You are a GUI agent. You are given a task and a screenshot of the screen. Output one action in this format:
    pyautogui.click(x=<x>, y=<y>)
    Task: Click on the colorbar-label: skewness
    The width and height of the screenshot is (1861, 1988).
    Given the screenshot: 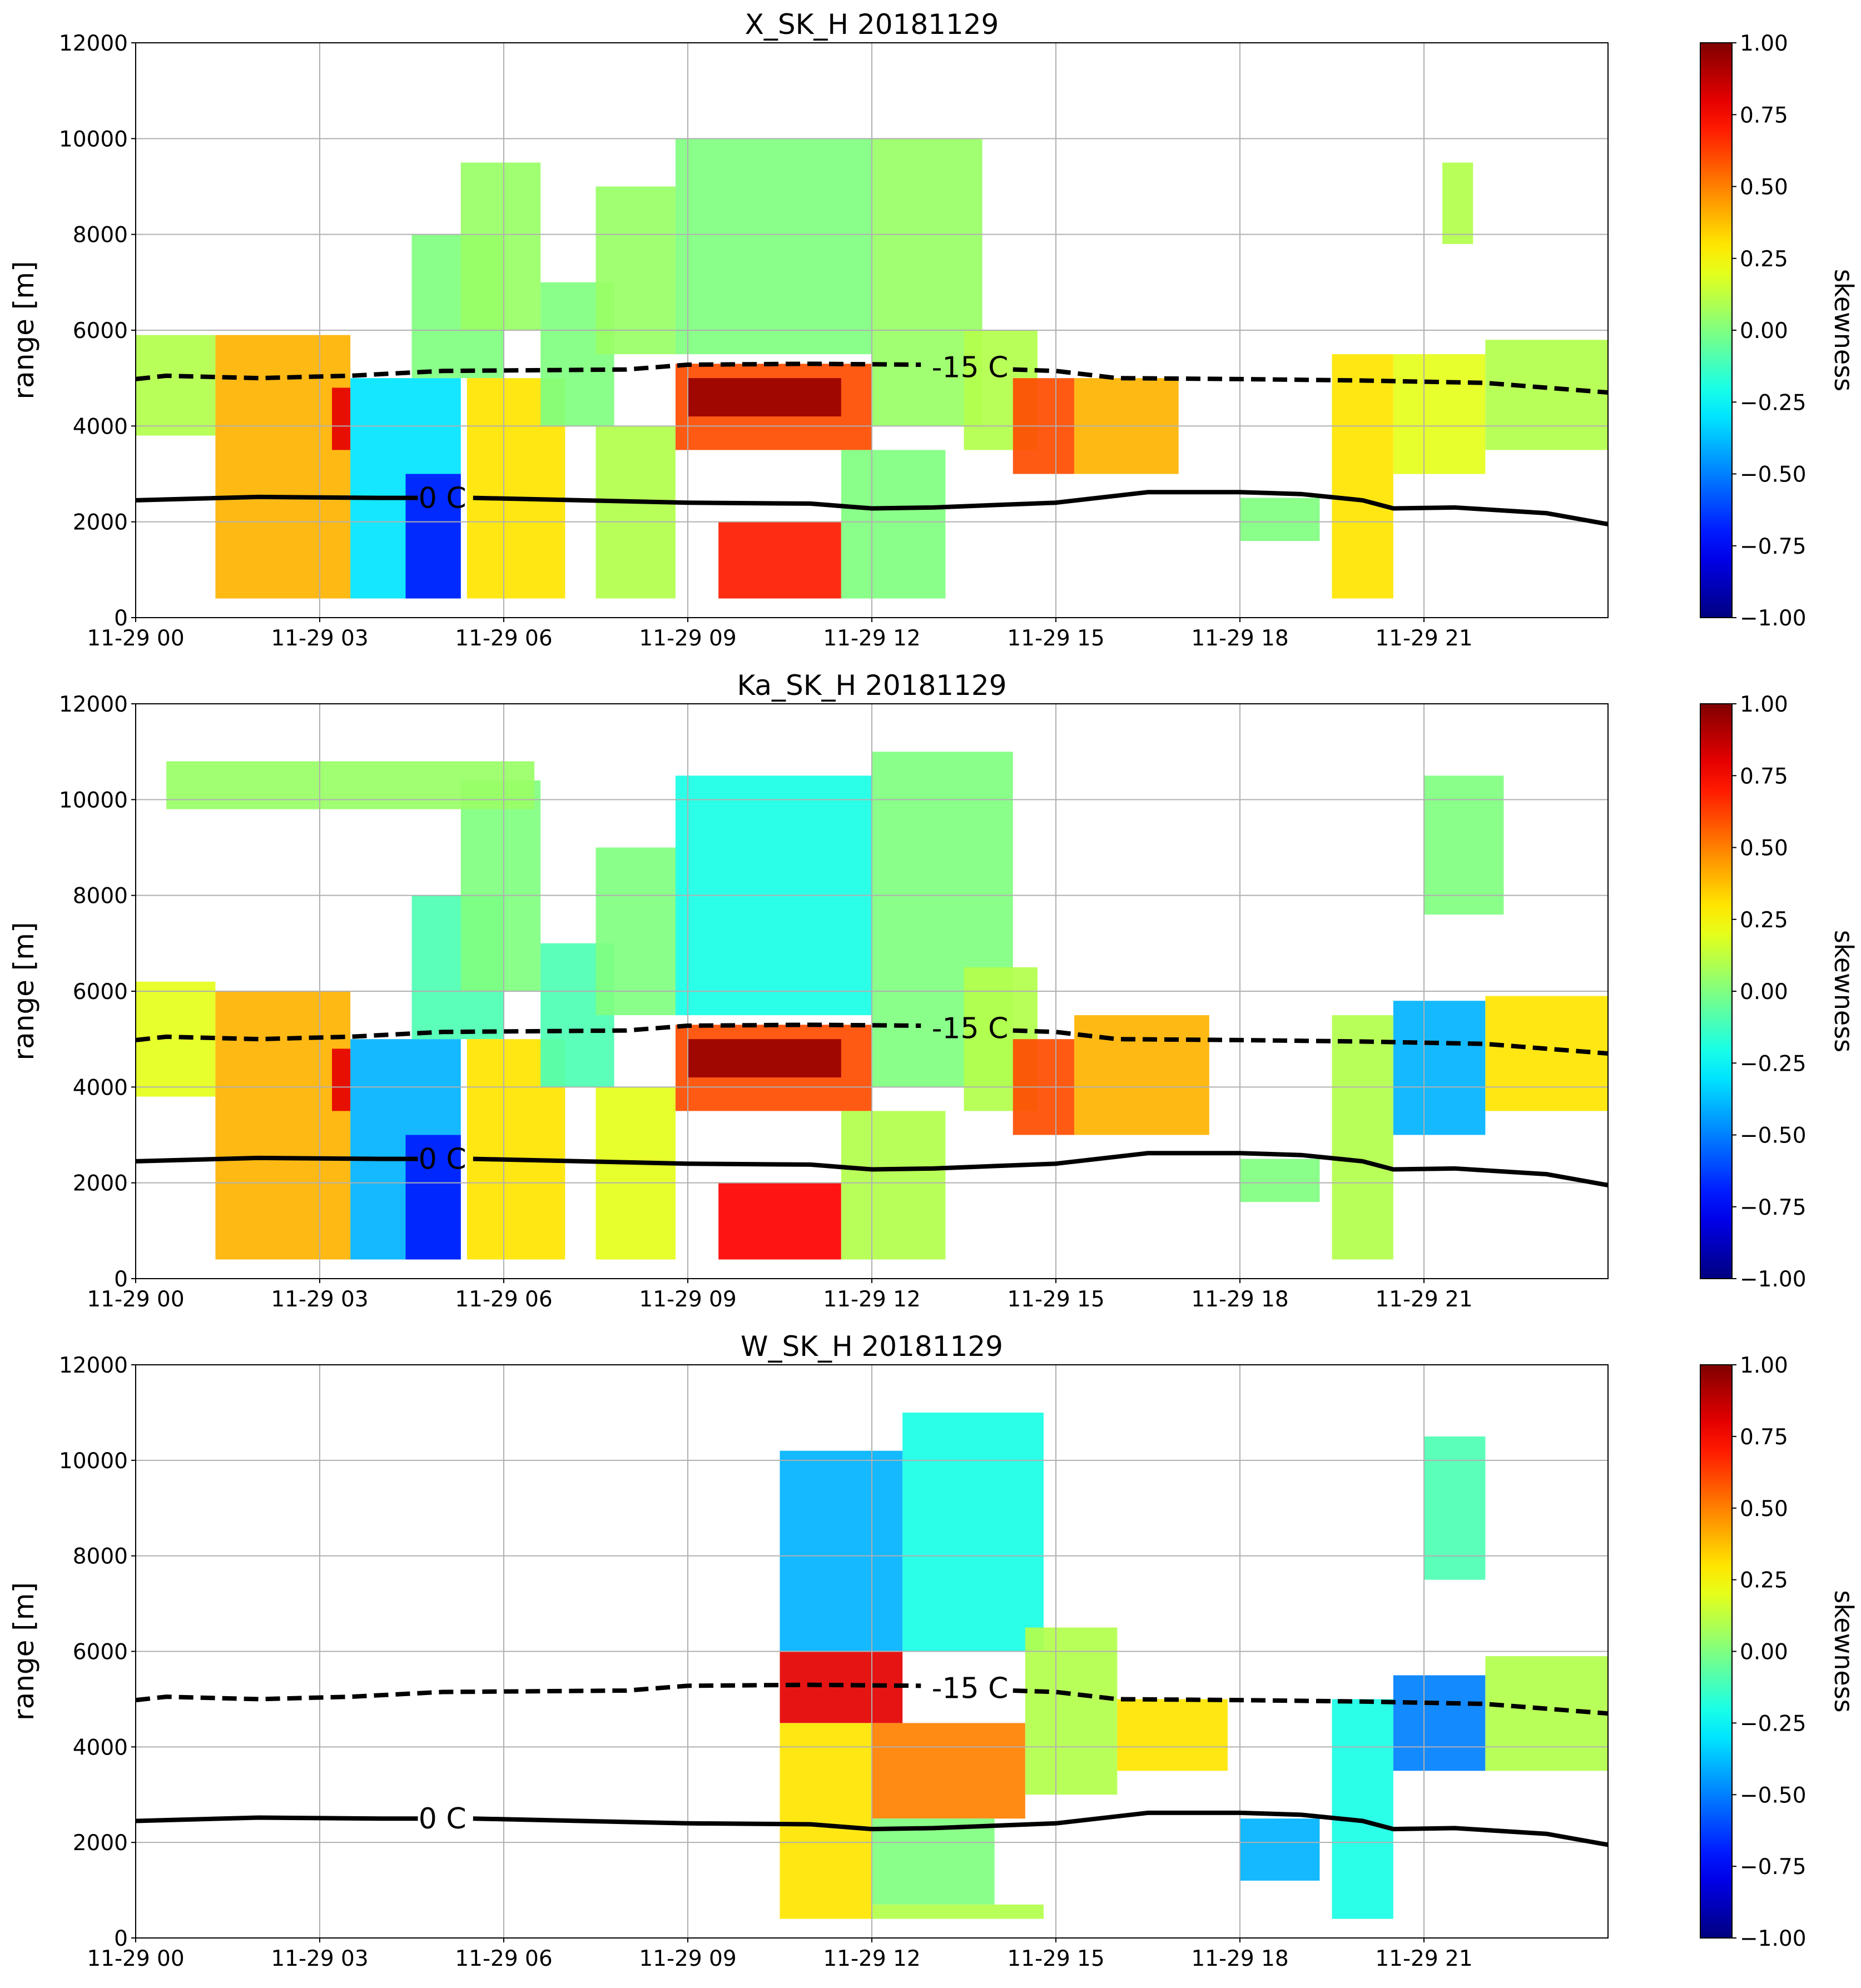 What is the action you would take?
    pyautogui.click(x=1844, y=330)
    